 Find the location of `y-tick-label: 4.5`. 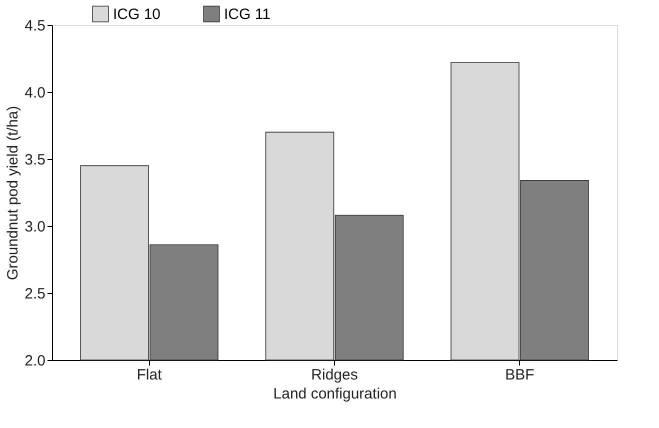

y-tick-label: 4.5 is located at coordinates (35, 26).